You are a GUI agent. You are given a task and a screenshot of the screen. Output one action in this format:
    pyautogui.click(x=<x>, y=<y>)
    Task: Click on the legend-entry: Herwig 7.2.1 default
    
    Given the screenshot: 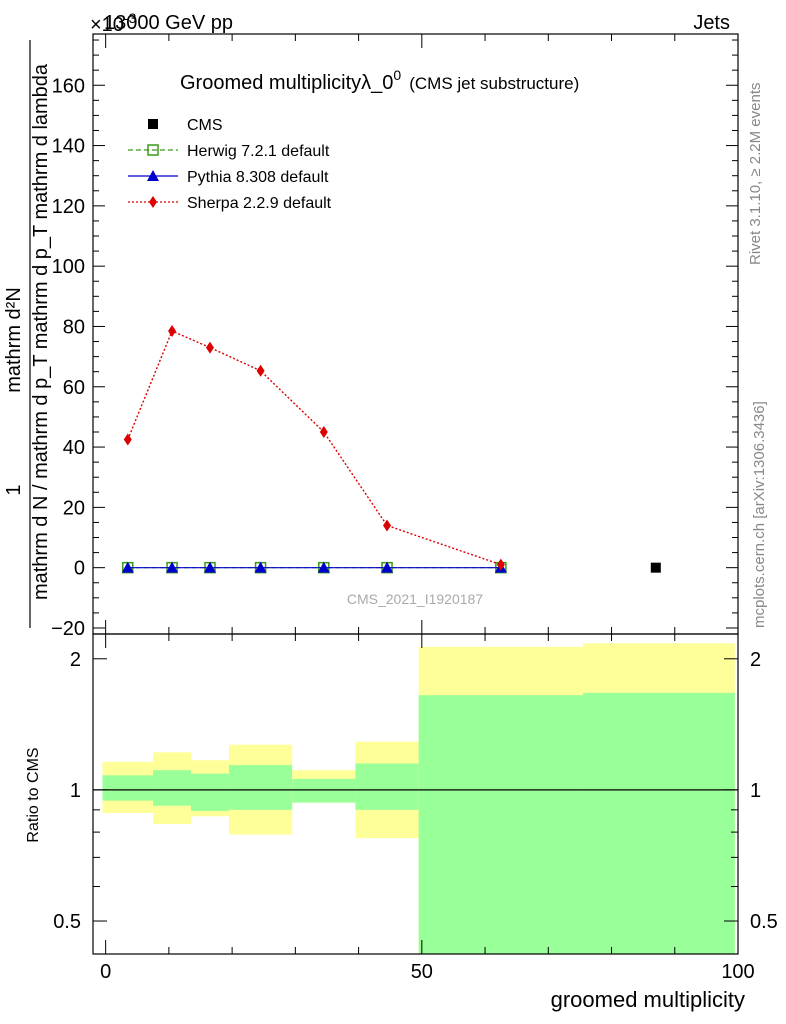 What is the action you would take?
    pyautogui.click(x=229, y=151)
    